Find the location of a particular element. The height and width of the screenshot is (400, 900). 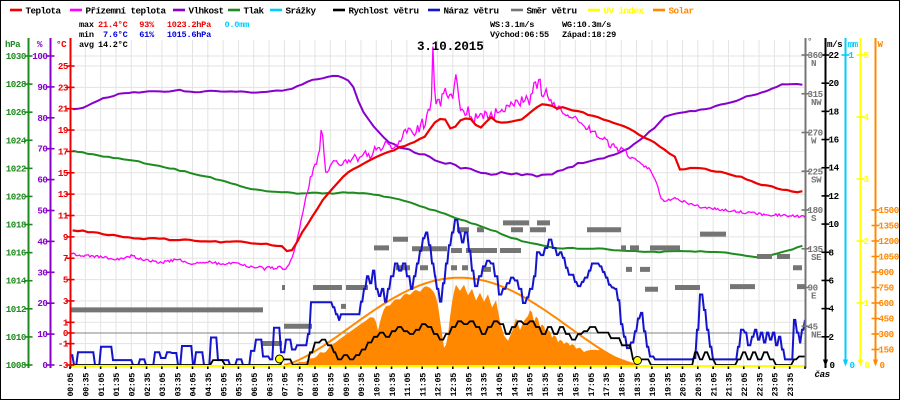

svg-text: 45 is located at coordinates (813, 326).